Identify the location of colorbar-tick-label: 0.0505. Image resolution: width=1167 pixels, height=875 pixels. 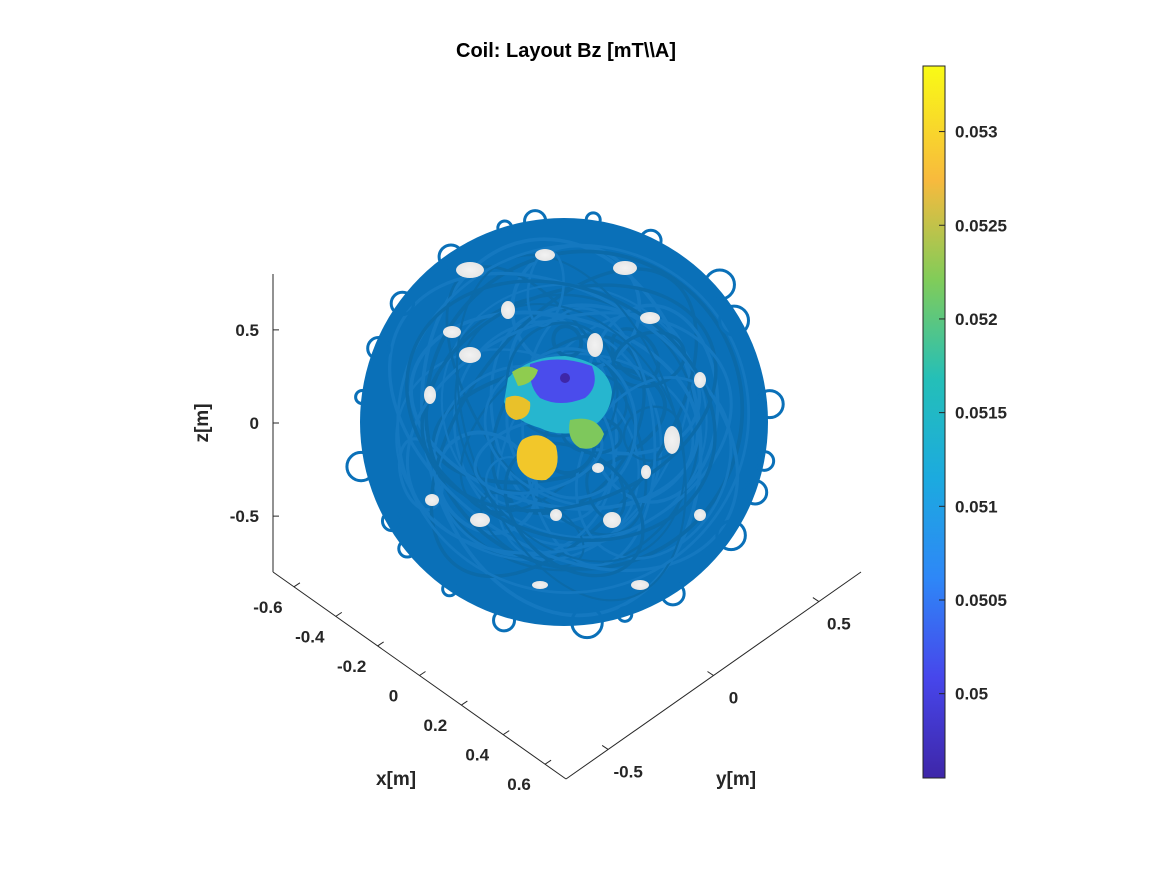
(981, 600).